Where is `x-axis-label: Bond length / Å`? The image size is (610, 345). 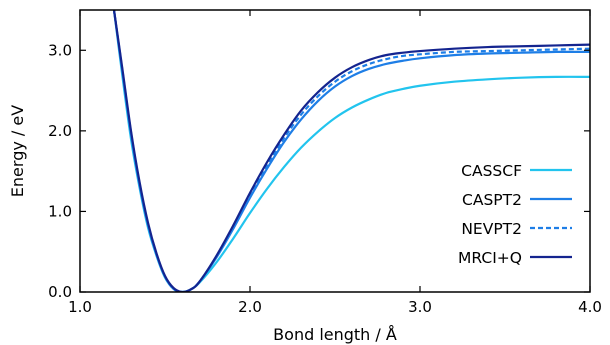 x-axis-label: Bond length / Å is located at coordinates (335, 334).